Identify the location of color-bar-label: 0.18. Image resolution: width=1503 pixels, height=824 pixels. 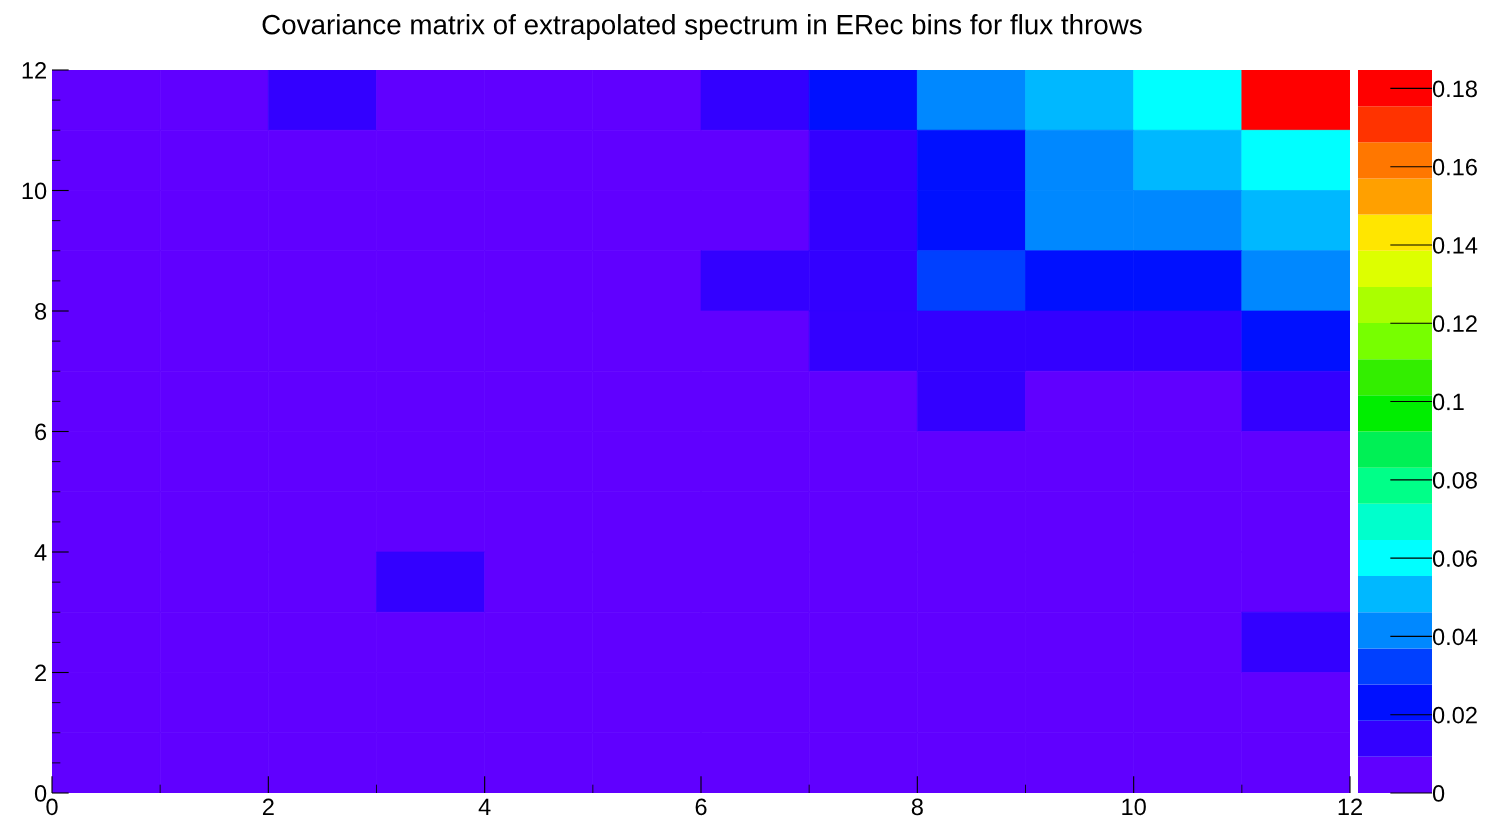
(1454, 89).